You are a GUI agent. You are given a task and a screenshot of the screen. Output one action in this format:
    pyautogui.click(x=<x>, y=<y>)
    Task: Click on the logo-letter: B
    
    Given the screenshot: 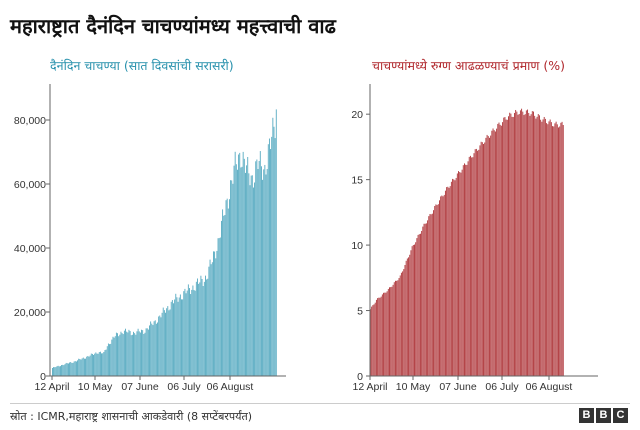 What is the action you would take?
    pyautogui.click(x=586, y=415)
    